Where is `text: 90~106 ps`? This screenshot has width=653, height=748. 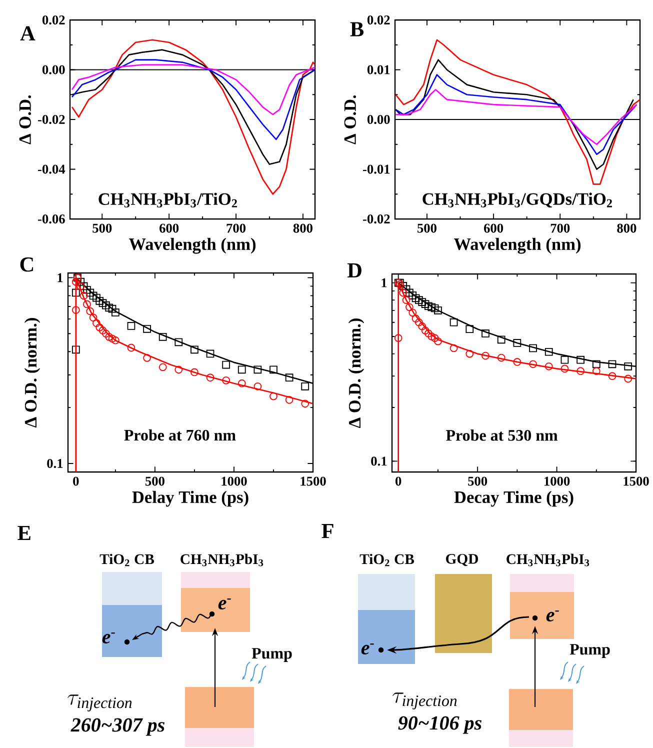 text: 90~106 ps is located at coordinates (440, 725).